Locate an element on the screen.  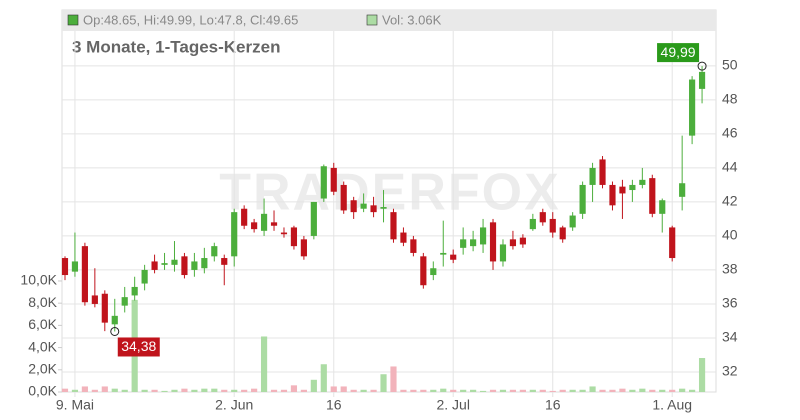
y-tick-label: 38 is located at coordinates (730, 269).